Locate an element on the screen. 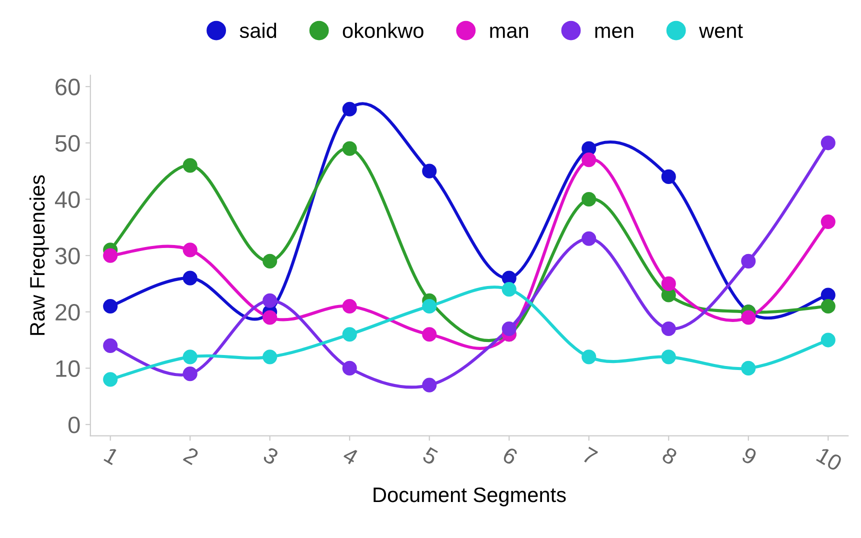 This screenshot has height=538, width=861. legend-label: okonkwo is located at coordinates (383, 30).